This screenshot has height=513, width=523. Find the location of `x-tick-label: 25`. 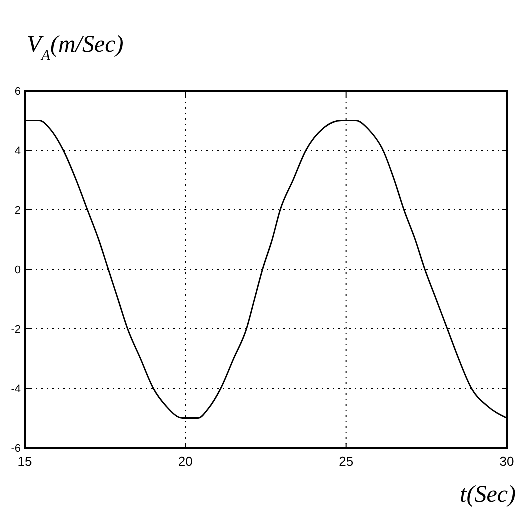

x-tick-label: 25 is located at coordinates (346, 461).